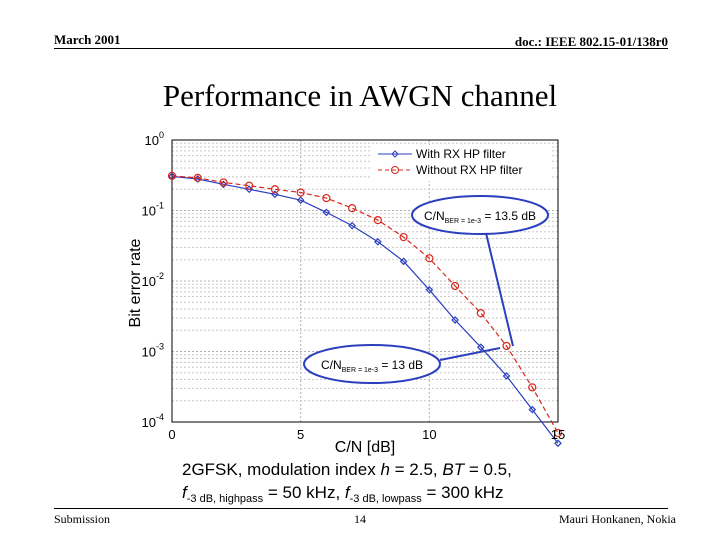 The height and width of the screenshot is (540, 720). I want to click on footer-submission: Submission, so click(82, 519).